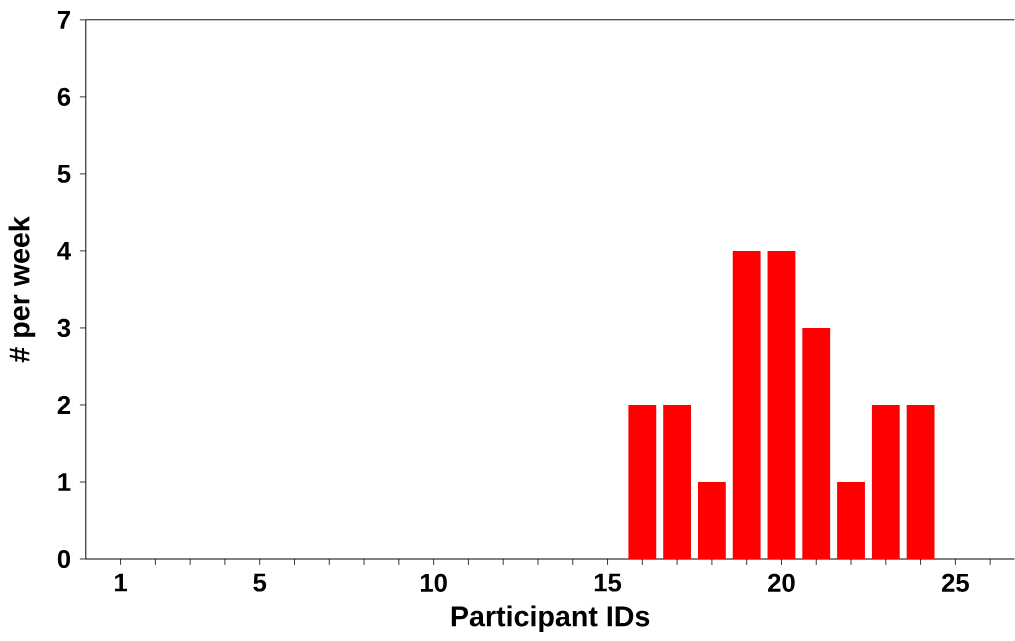 The image size is (1015, 641). I want to click on y-tick-label: 0, so click(64, 559).